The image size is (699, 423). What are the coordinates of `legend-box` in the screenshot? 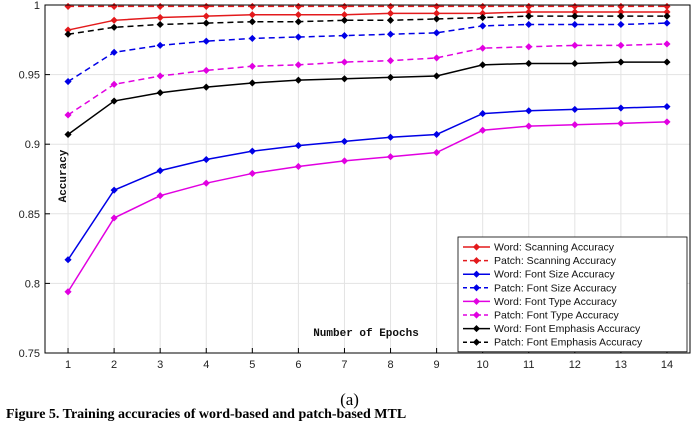 It's located at (572, 294).